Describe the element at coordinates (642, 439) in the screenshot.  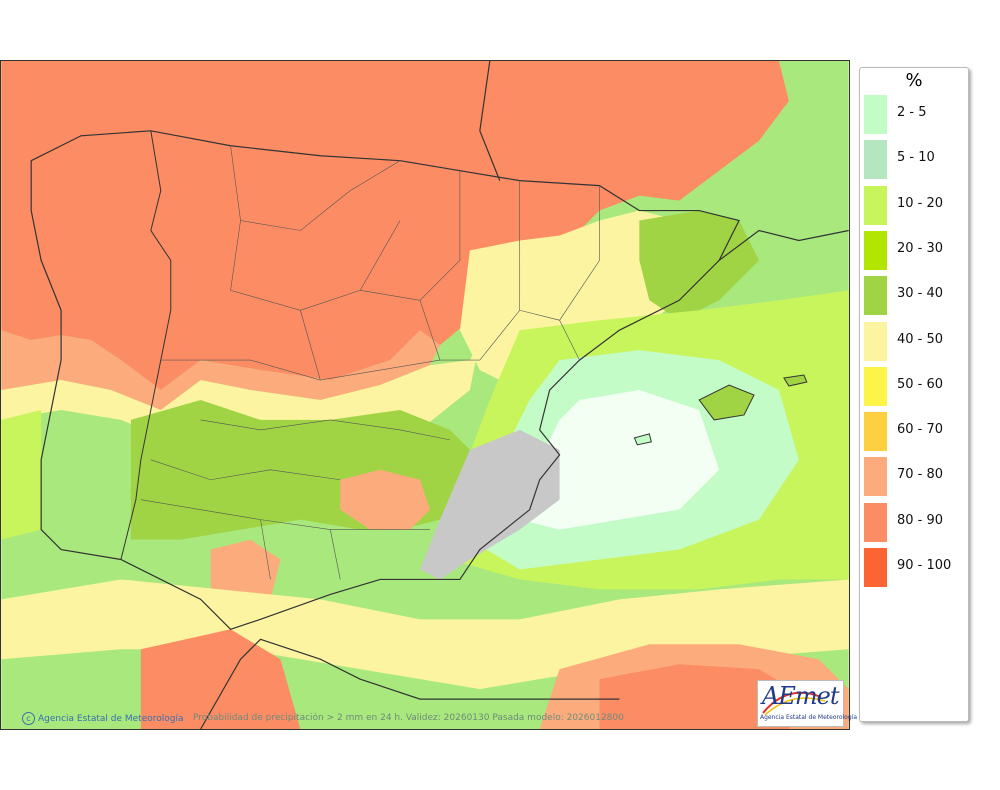
I see `island-ibiza` at that location.